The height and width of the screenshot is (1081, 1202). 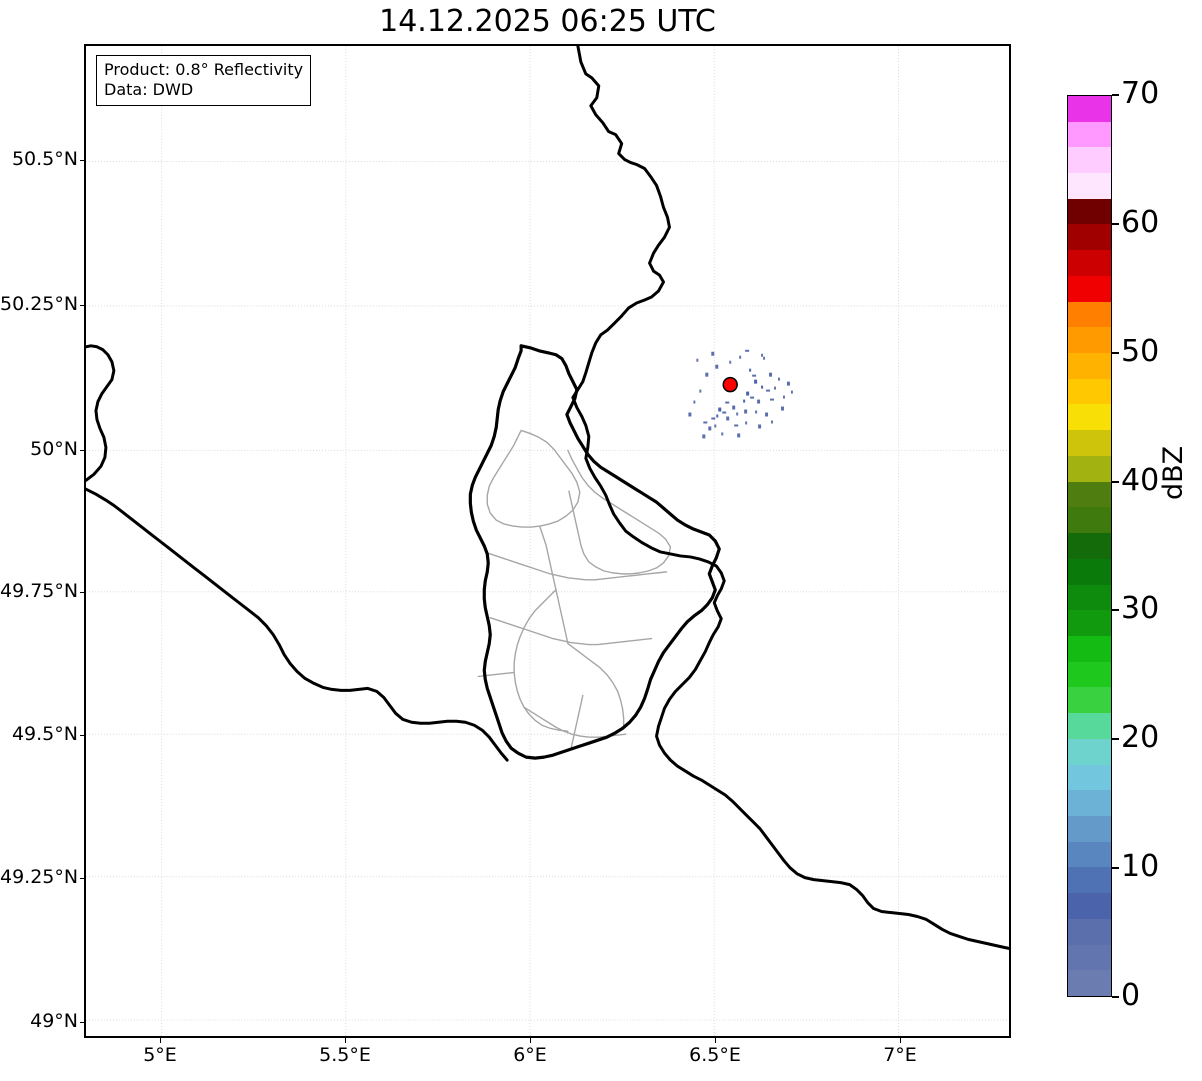 I want to click on lat-tick-label: 50.5°N, so click(x=44, y=159).